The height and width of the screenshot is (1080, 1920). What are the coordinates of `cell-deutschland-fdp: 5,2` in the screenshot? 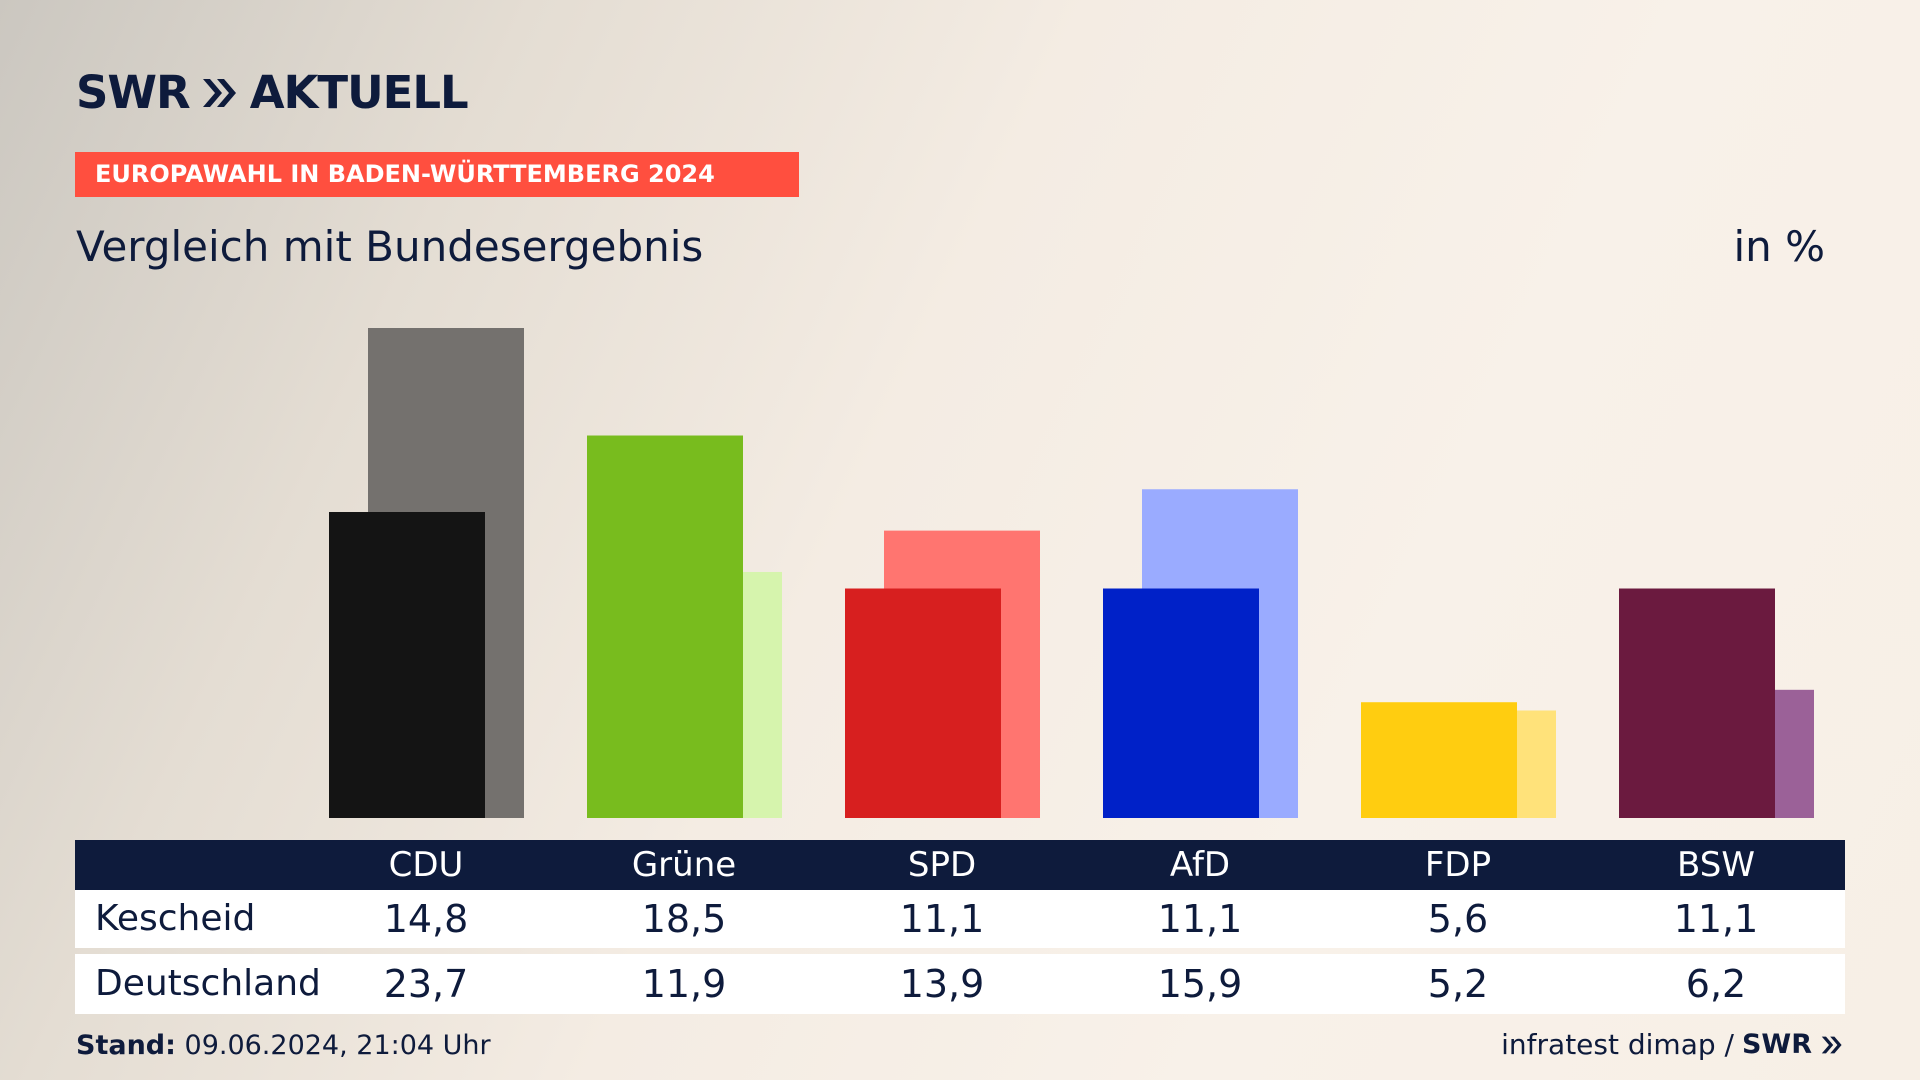 It's located at (1458, 984).